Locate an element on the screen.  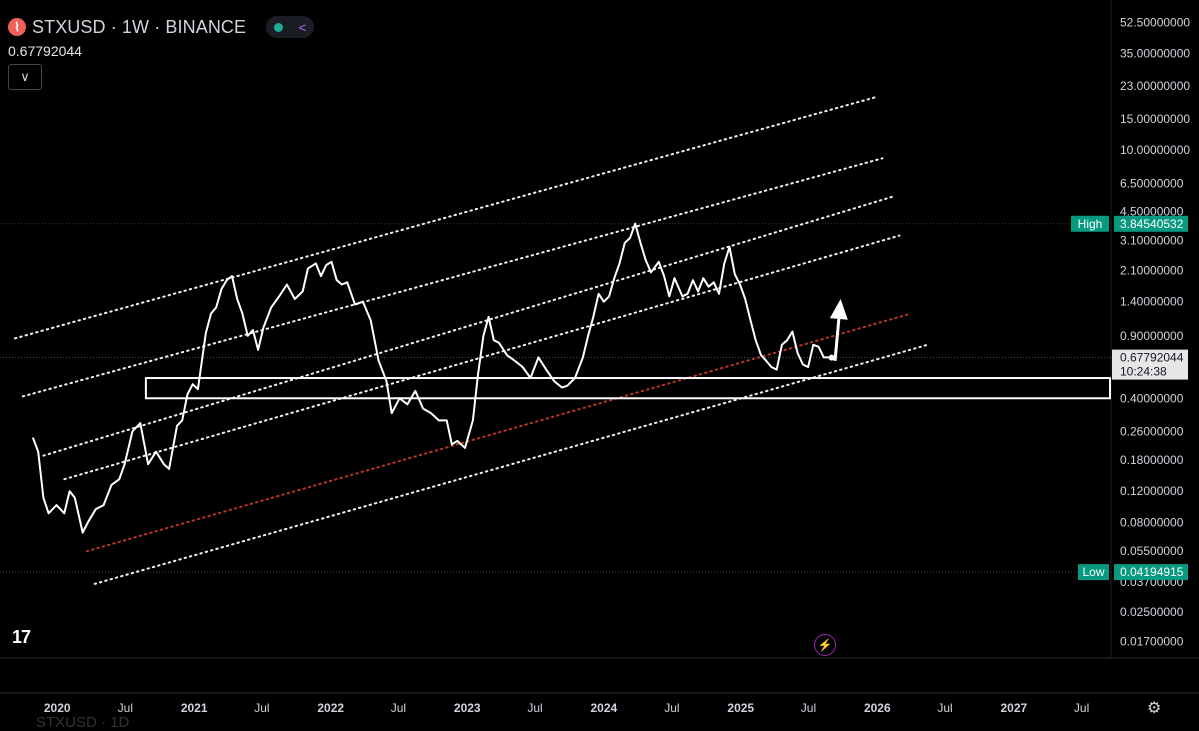
x-tick-label: 2025 is located at coordinates (740, 708).